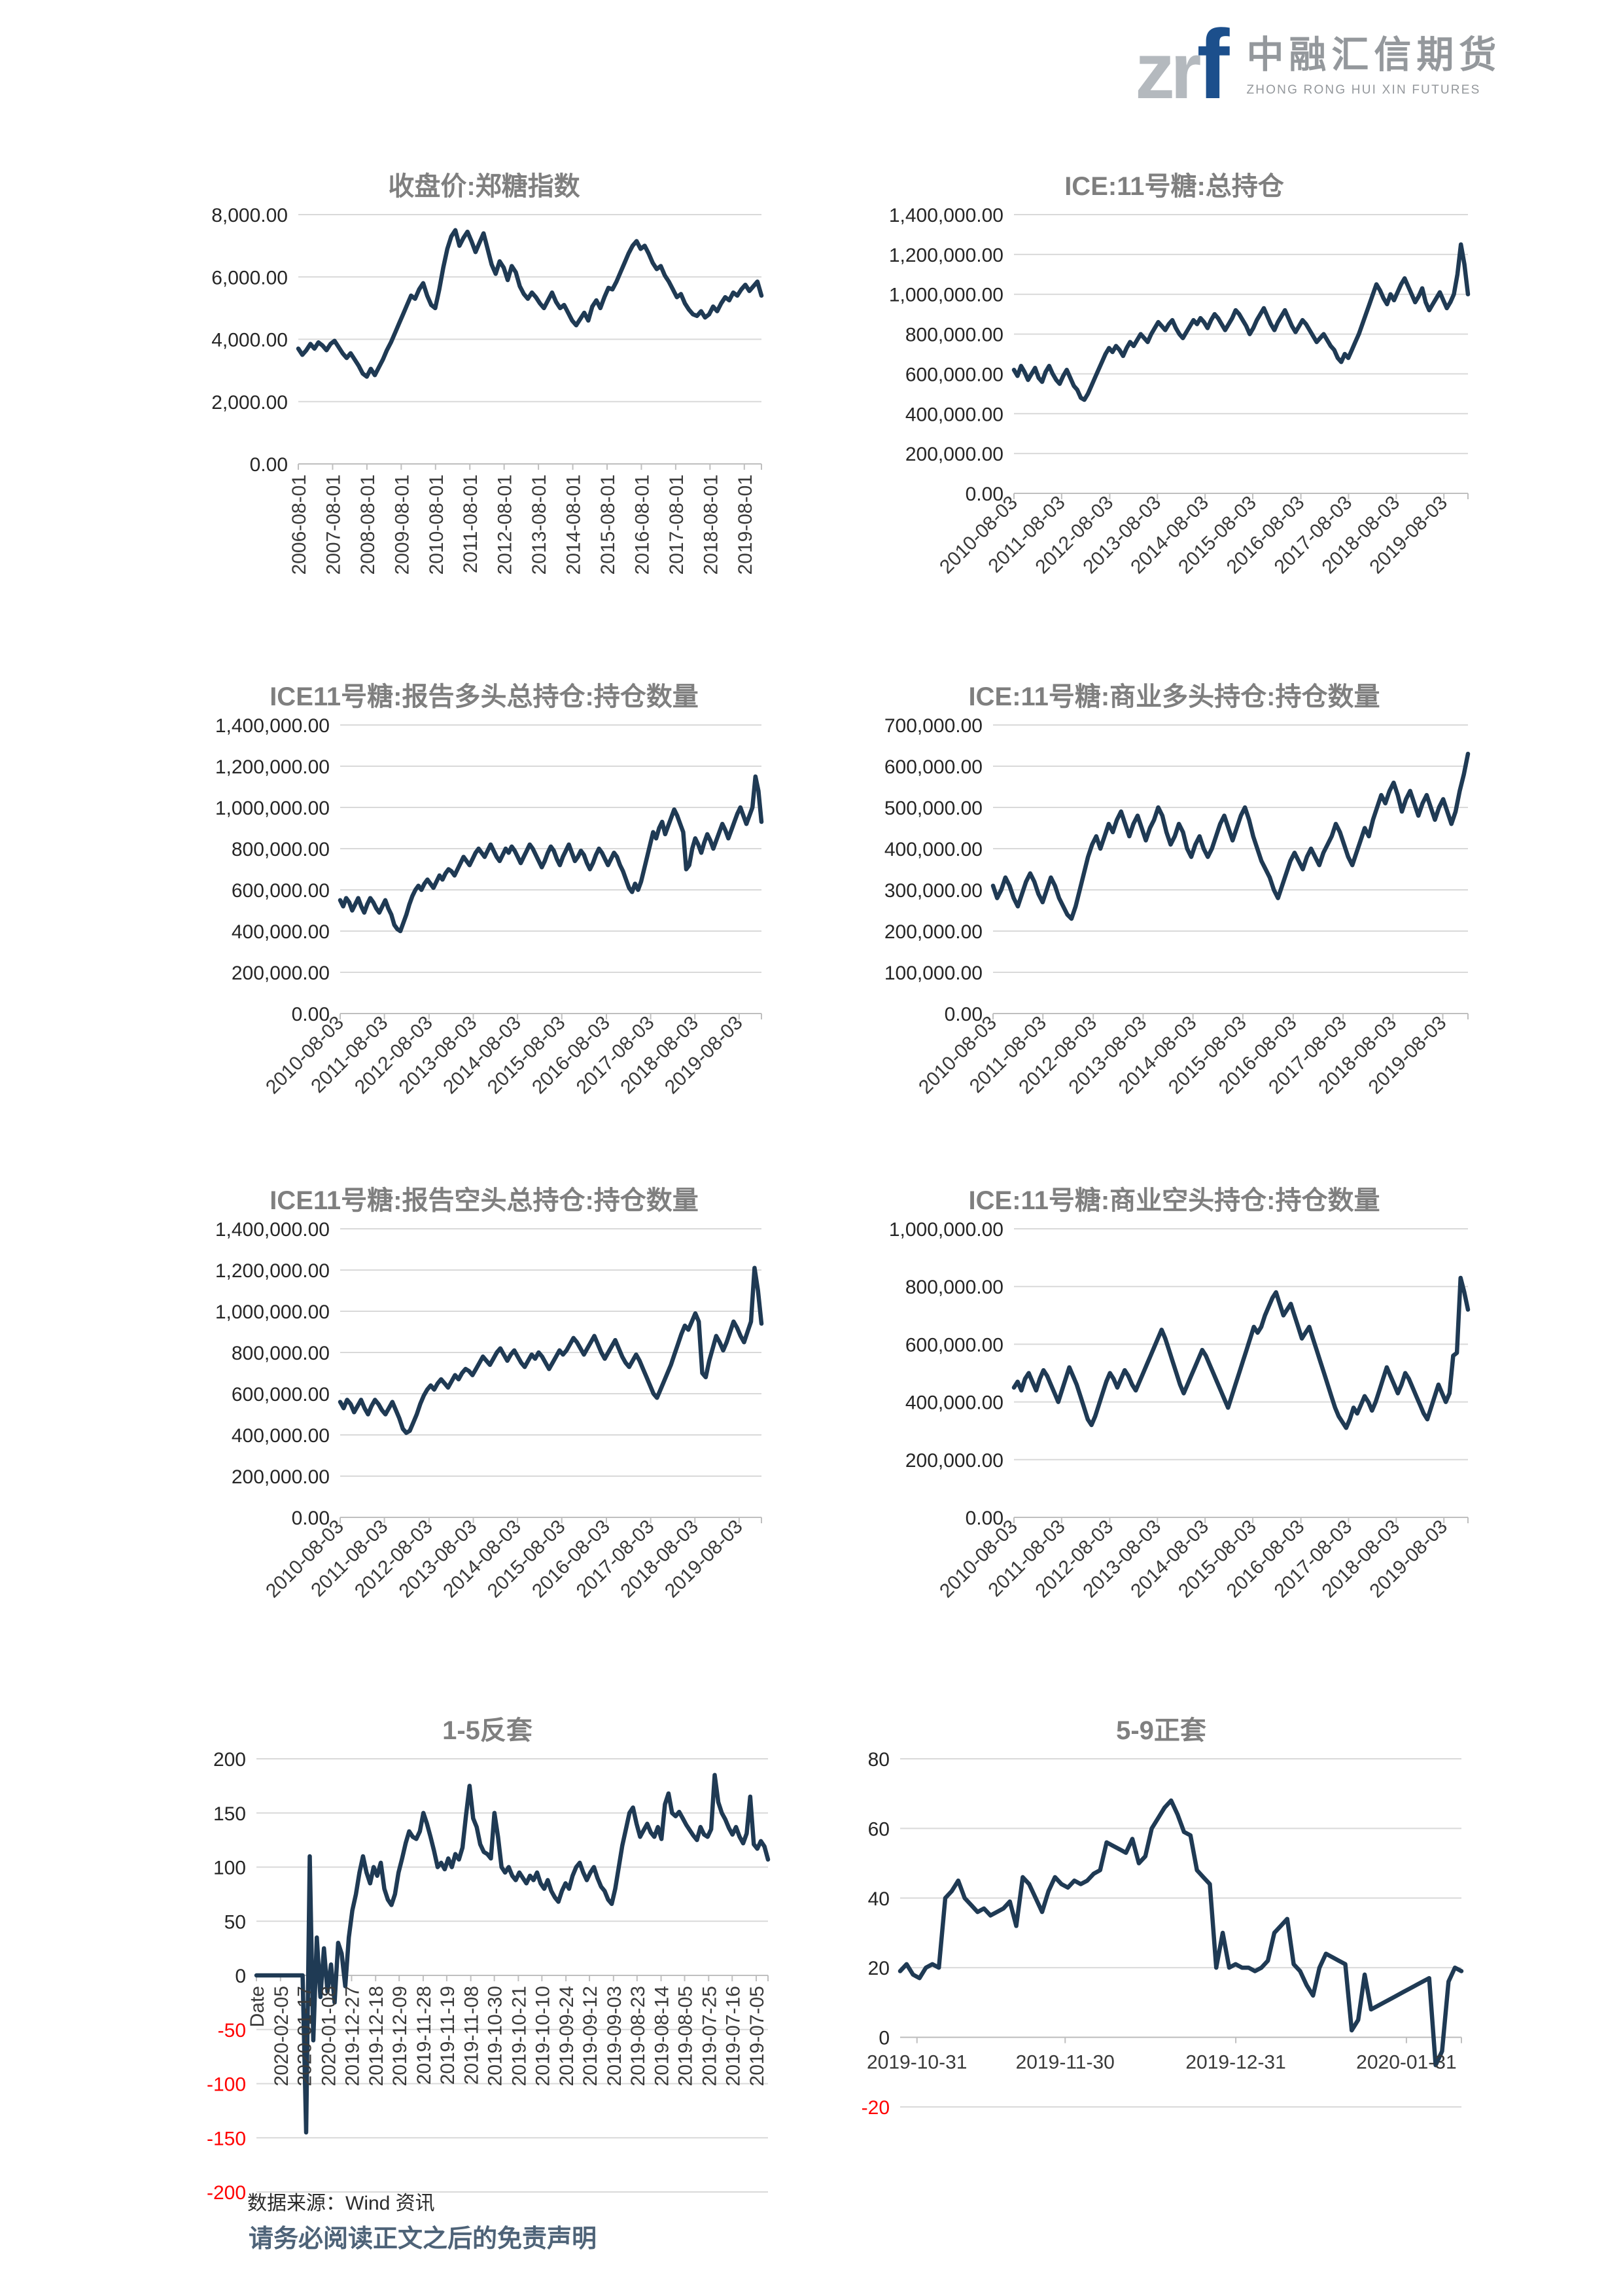 The height and width of the screenshot is (2296, 1623). What do you see at coordinates (250, 341) in the screenshot?
I see `svg-text: 4,000.00` at bounding box center [250, 341].